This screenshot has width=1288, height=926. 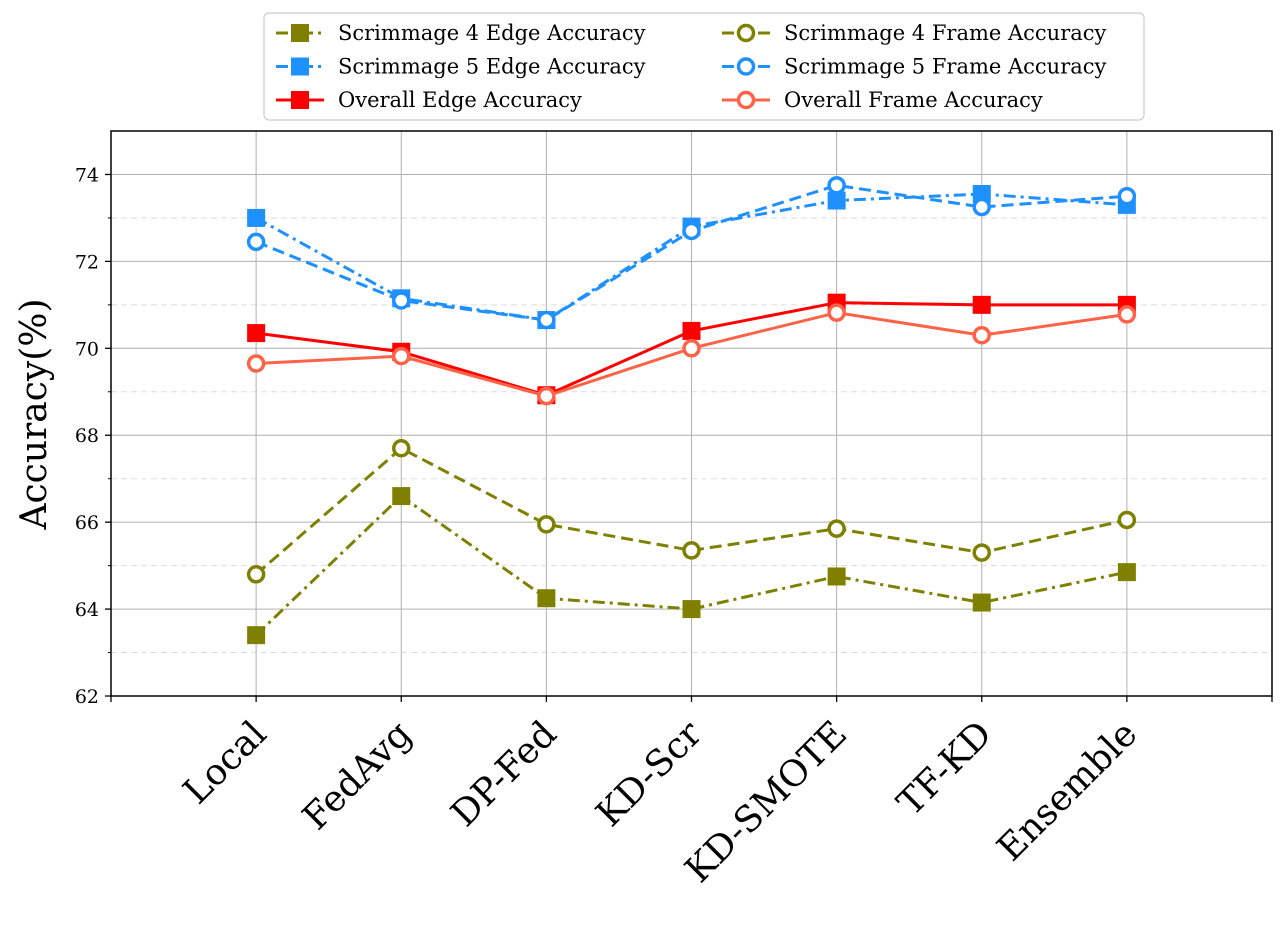 I want to click on y-tick-label: 64, so click(x=87, y=610).